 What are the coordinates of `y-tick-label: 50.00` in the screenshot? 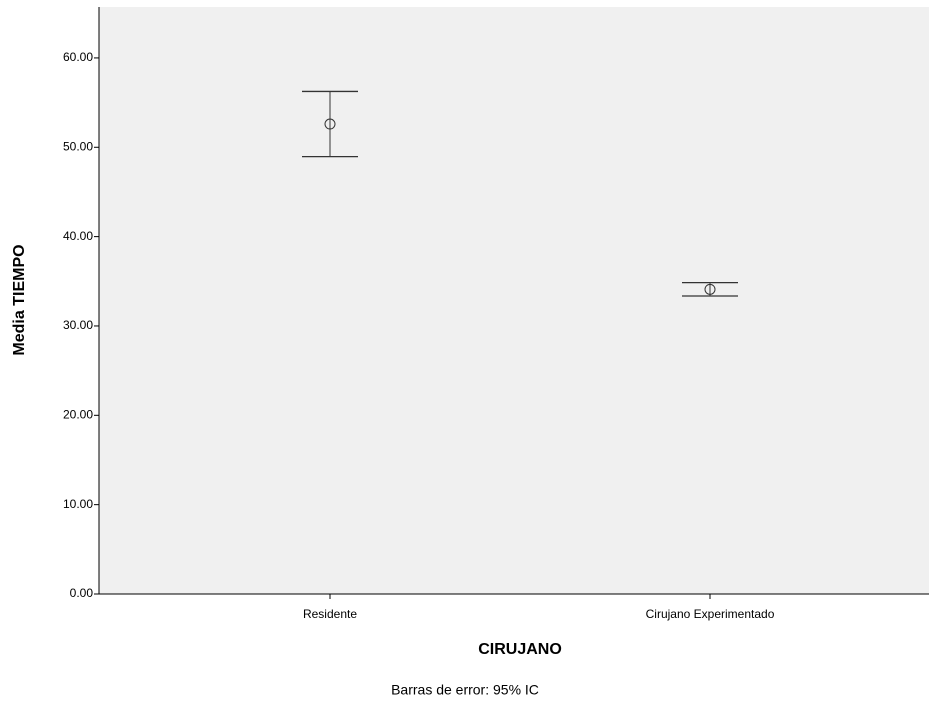 It's located at (78, 146).